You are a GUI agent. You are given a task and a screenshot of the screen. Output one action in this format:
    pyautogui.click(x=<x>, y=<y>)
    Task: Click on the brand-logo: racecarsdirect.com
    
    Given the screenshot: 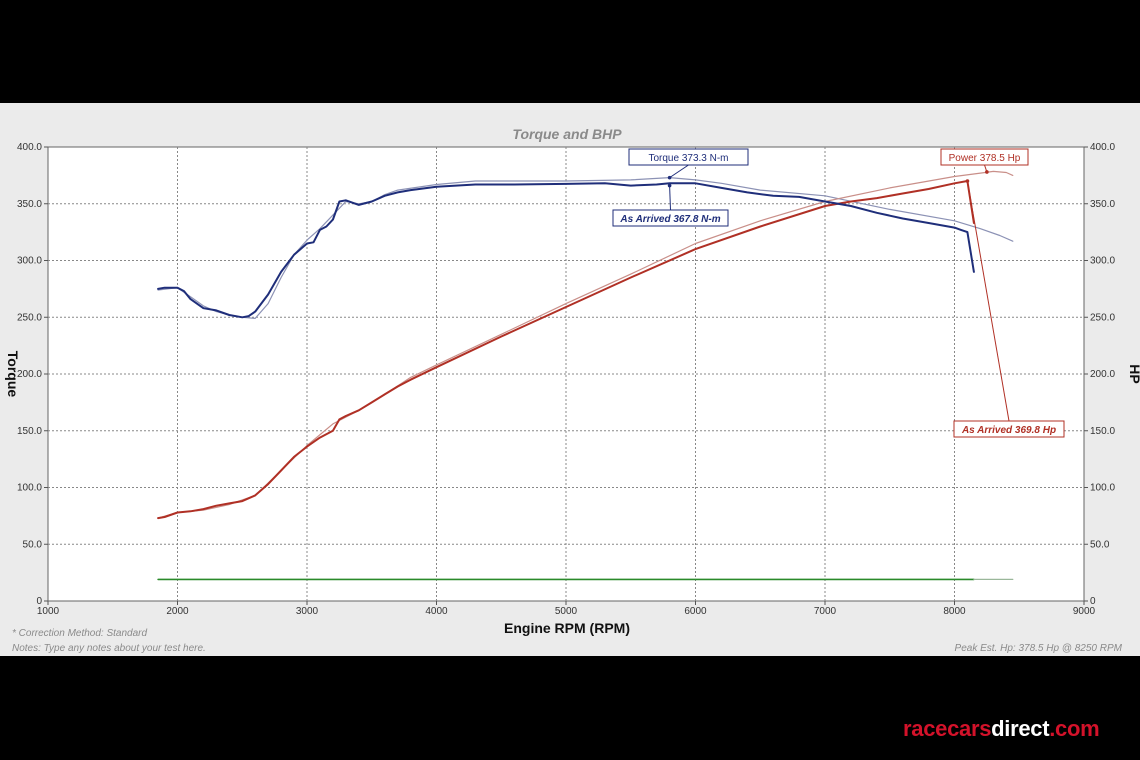 What is the action you would take?
    pyautogui.click(x=1001, y=729)
    